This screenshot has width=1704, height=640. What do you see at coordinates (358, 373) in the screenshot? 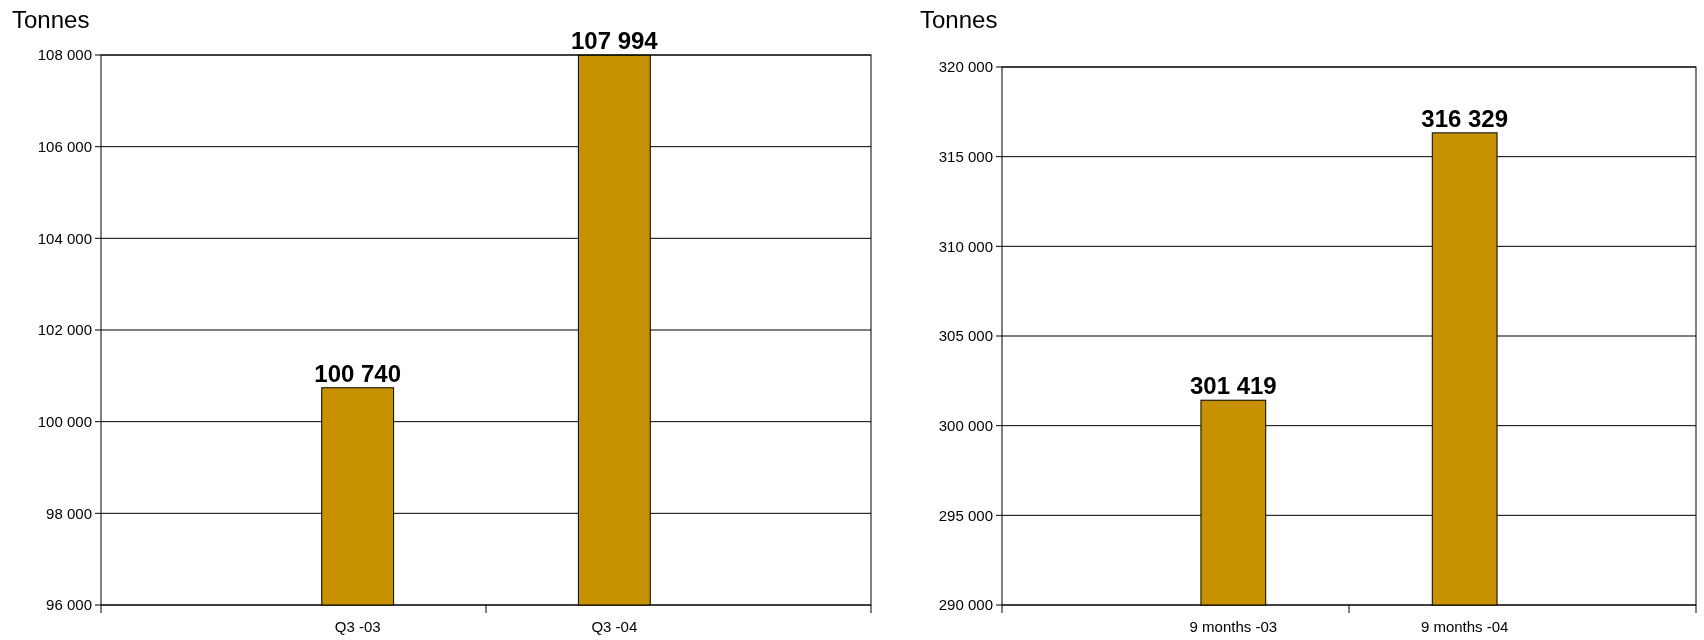
I see `data-label: 100 740` at bounding box center [358, 373].